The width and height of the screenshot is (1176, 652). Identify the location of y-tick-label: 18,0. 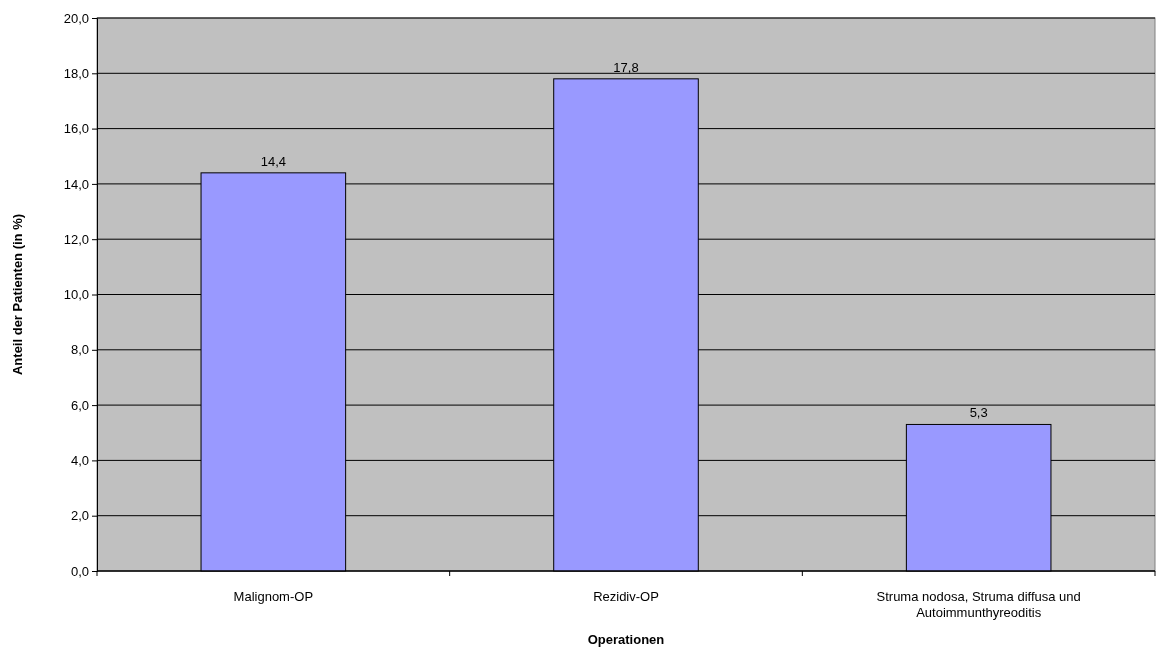
(76, 73).